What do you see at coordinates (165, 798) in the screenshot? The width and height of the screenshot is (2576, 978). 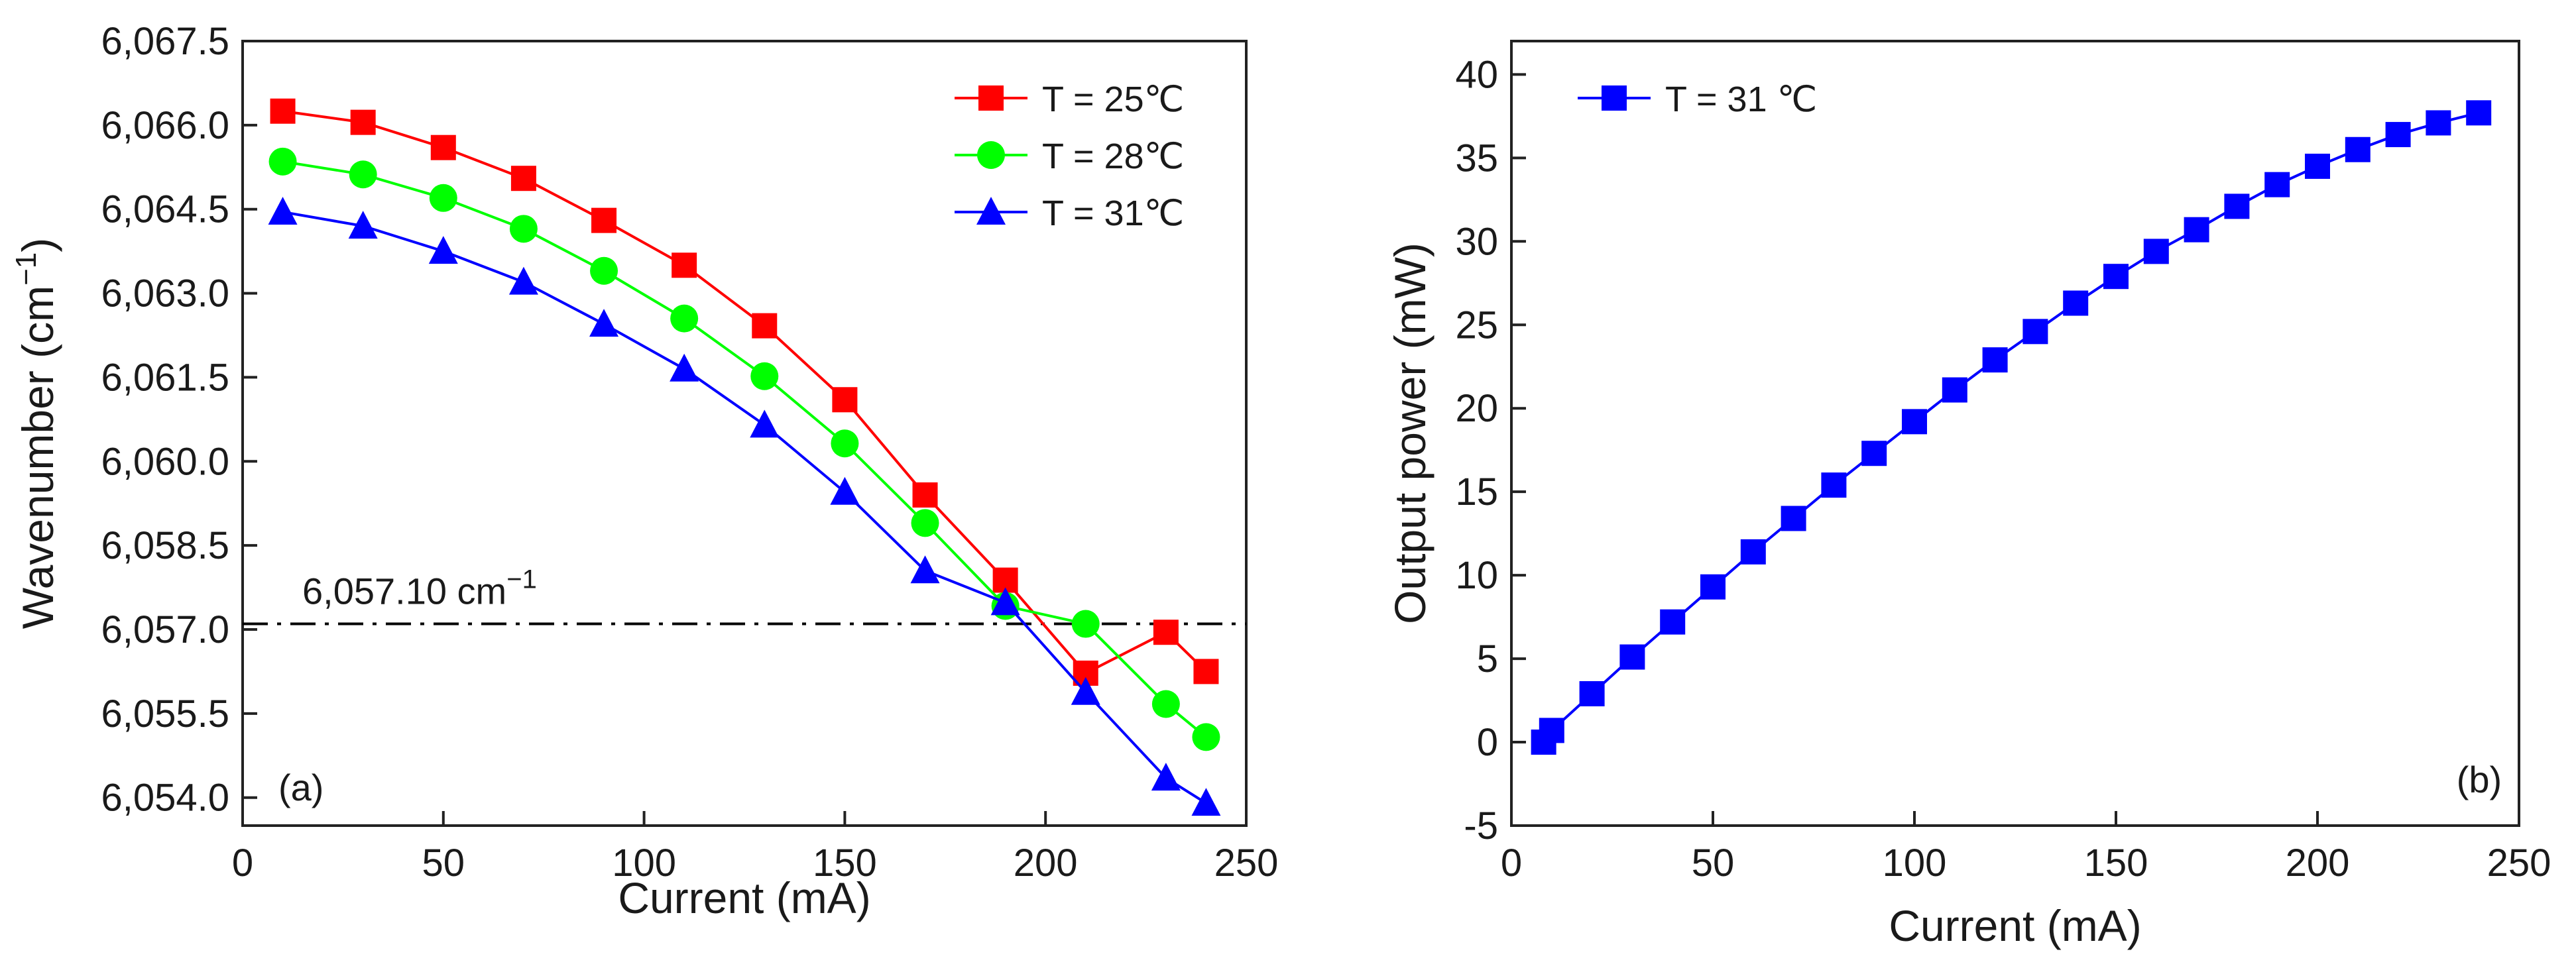 I see `y-tick-label: 6,054.0` at bounding box center [165, 798].